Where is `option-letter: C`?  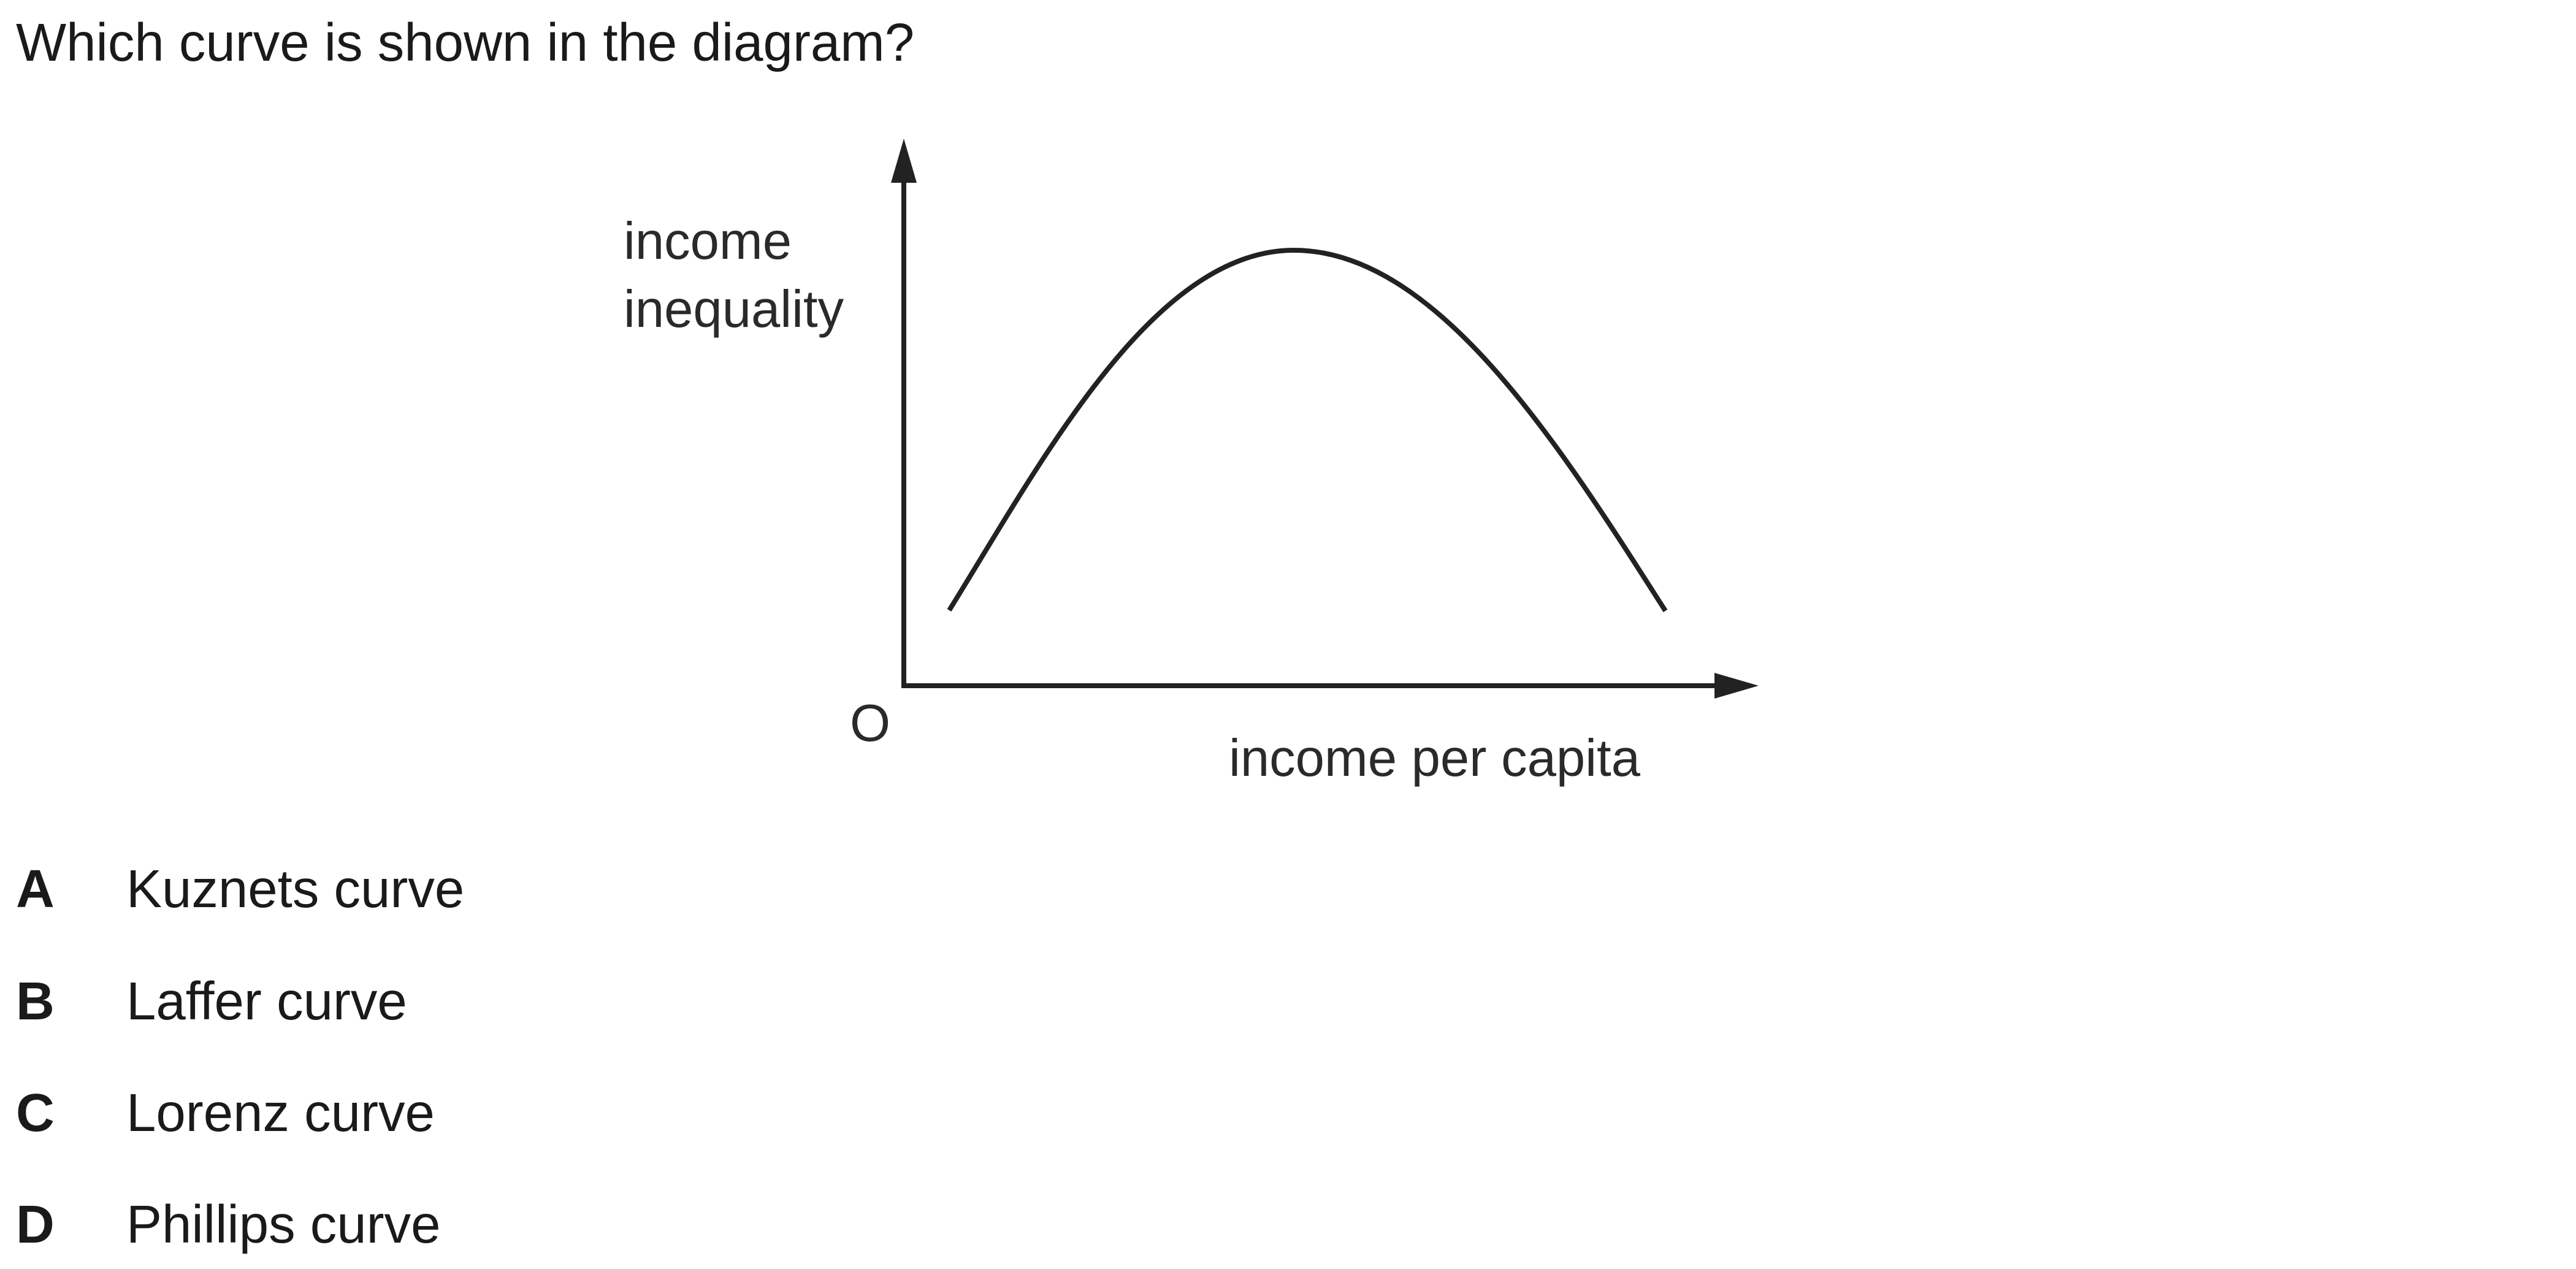 option-letter: C is located at coordinates (35, 1113).